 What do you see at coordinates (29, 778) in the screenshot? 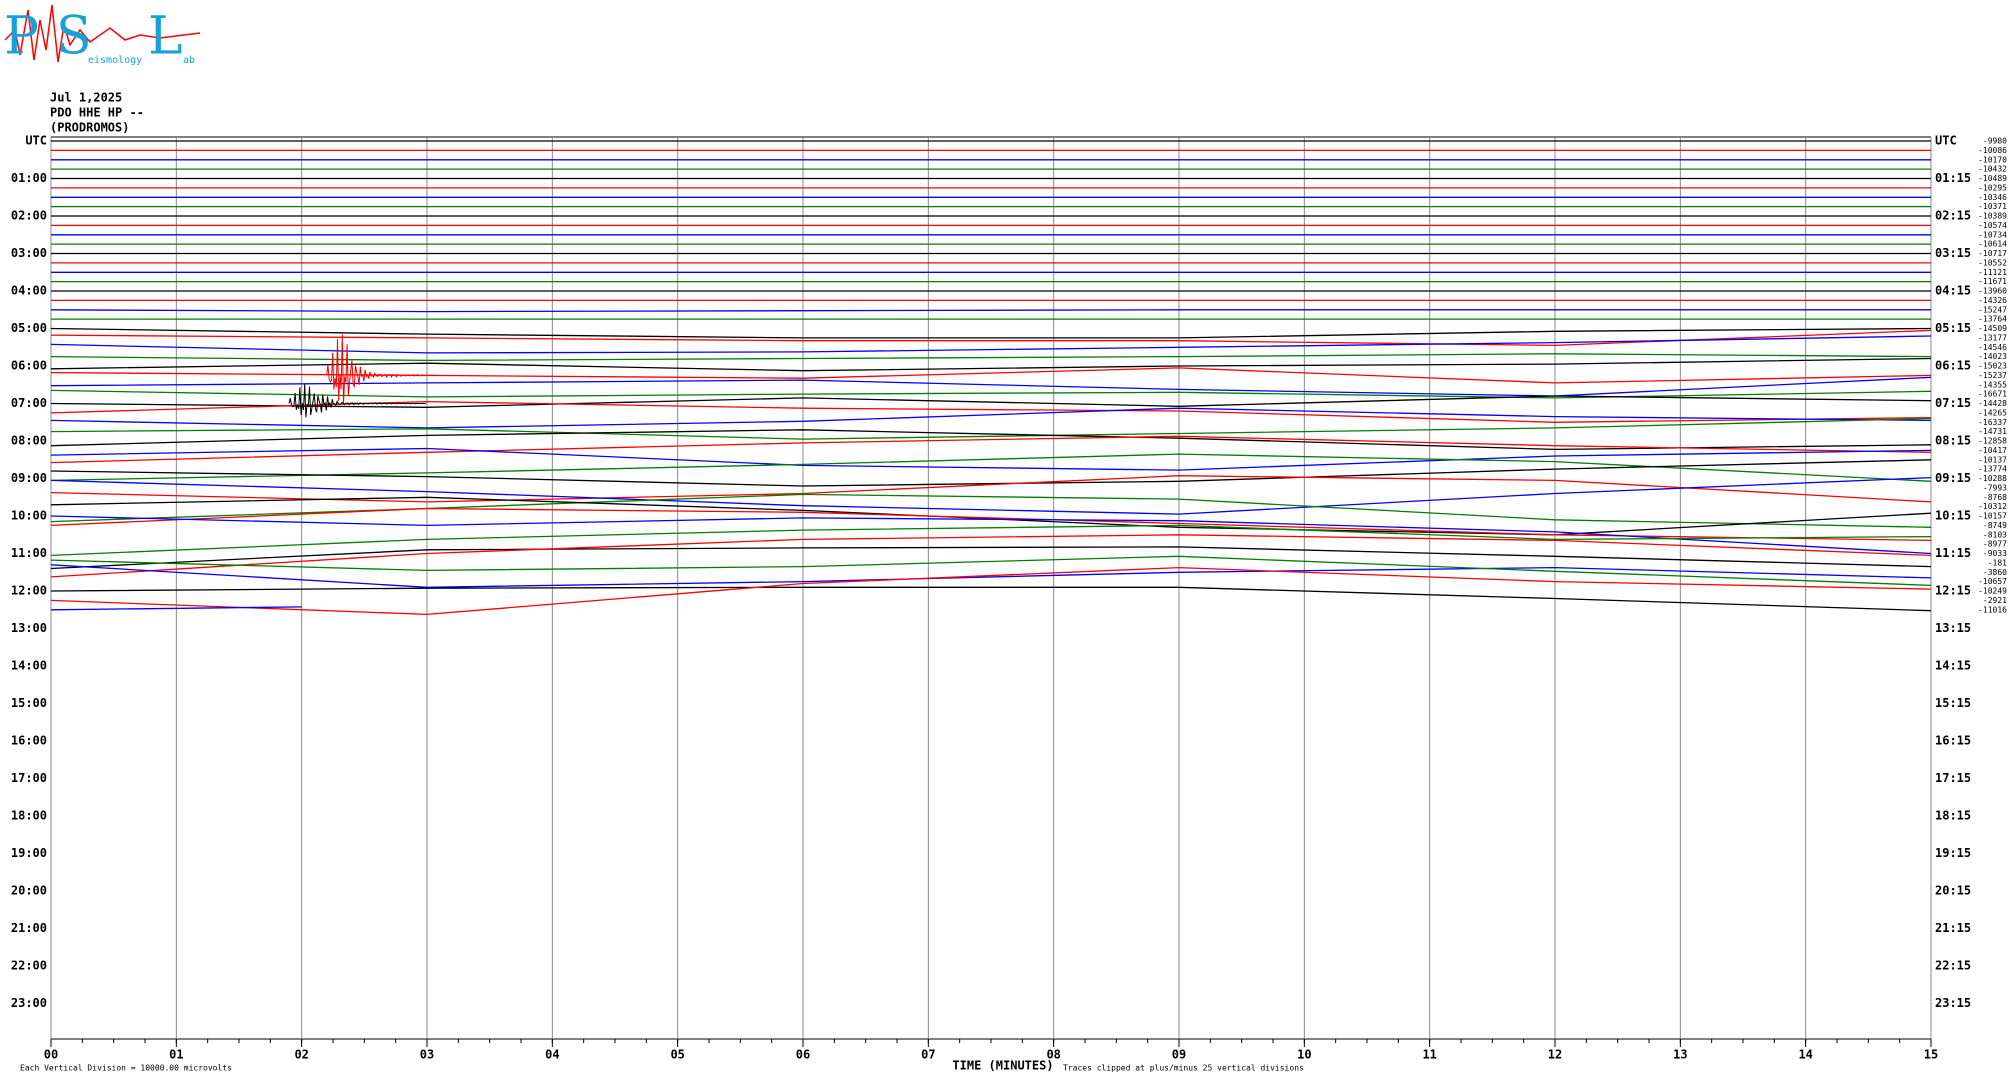
I see `row-label: 17:00` at bounding box center [29, 778].